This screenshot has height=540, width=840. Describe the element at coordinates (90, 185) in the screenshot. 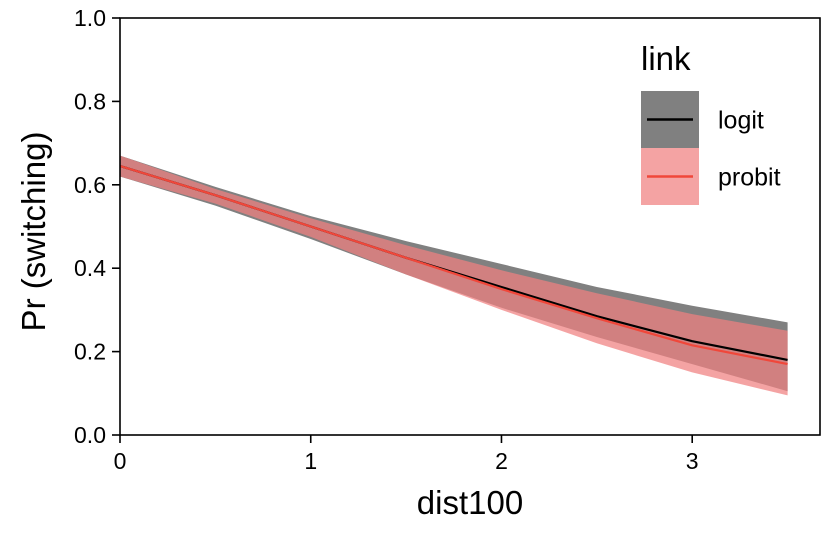

I see `y-tick-label: 0.6` at that location.